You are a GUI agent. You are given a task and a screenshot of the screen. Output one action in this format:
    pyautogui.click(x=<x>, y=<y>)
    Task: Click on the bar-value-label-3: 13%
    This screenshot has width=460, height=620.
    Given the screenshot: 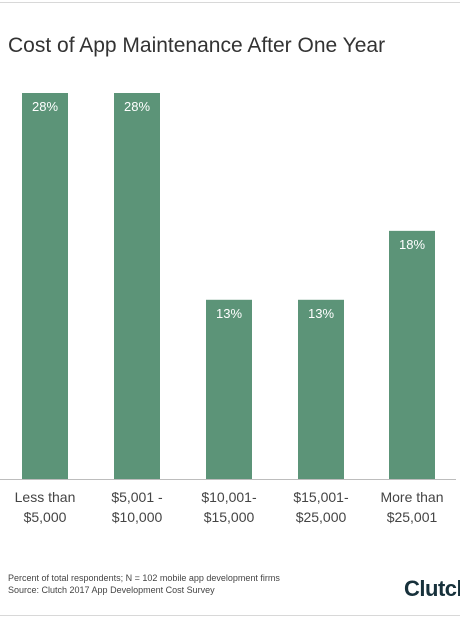 What is the action you would take?
    pyautogui.click(x=229, y=313)
    